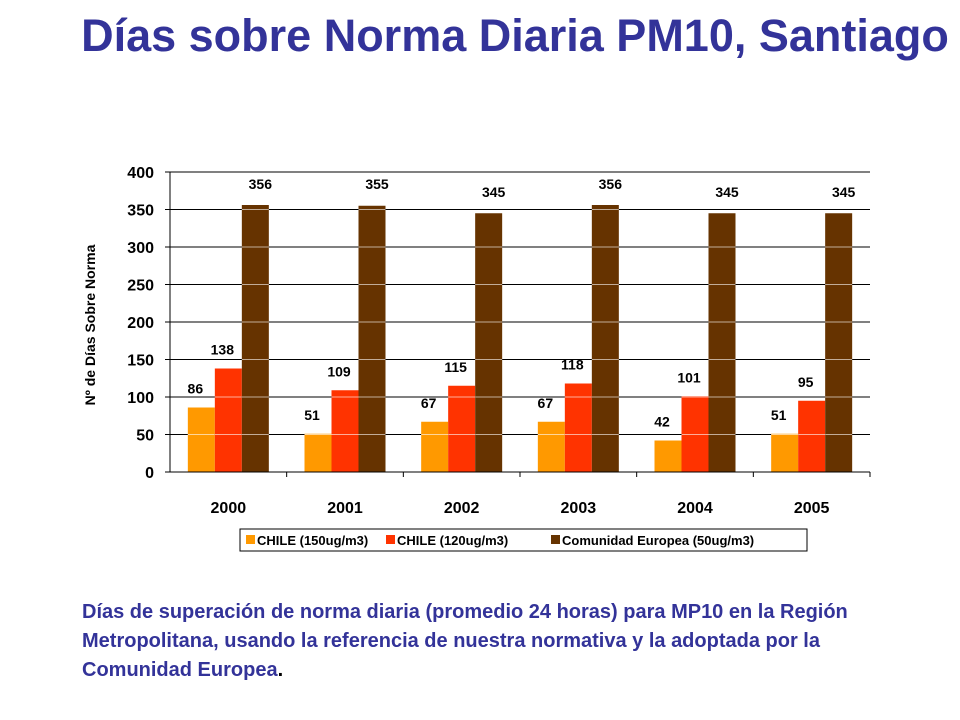 The image size is (960, 720). Describe the element at coordinates (196, 389) in the screenshot. I see `data-label: 86` at that location.